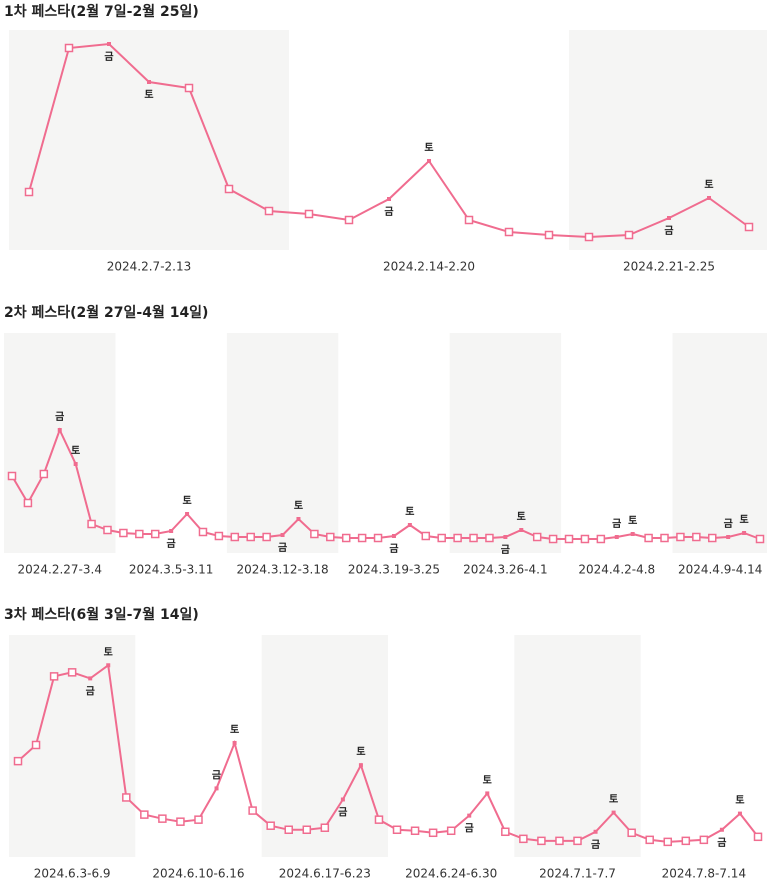 The image size is (774, 883). What do you see at coordinates (149, 267) in the screenshot?
I see `week-label: 2024.2.7-2.13` at bounding box center [149, 267].